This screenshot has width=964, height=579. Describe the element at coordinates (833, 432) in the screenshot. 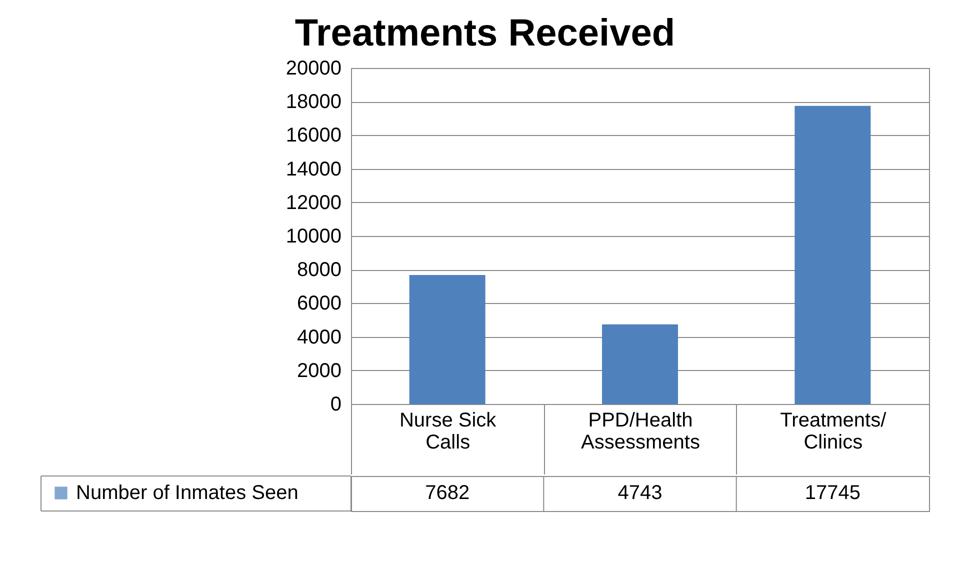

I see `x-tick-label: Treatments/Clinics` at that location.